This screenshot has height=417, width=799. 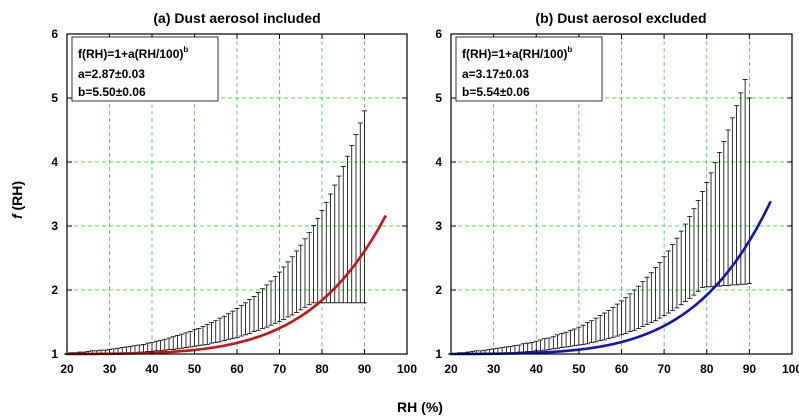 What do you see at coordinates (236, 18) in the screenshot?
I see `panel-a-title: (a) Dust aerosol included` at bounding box center [236, 18].